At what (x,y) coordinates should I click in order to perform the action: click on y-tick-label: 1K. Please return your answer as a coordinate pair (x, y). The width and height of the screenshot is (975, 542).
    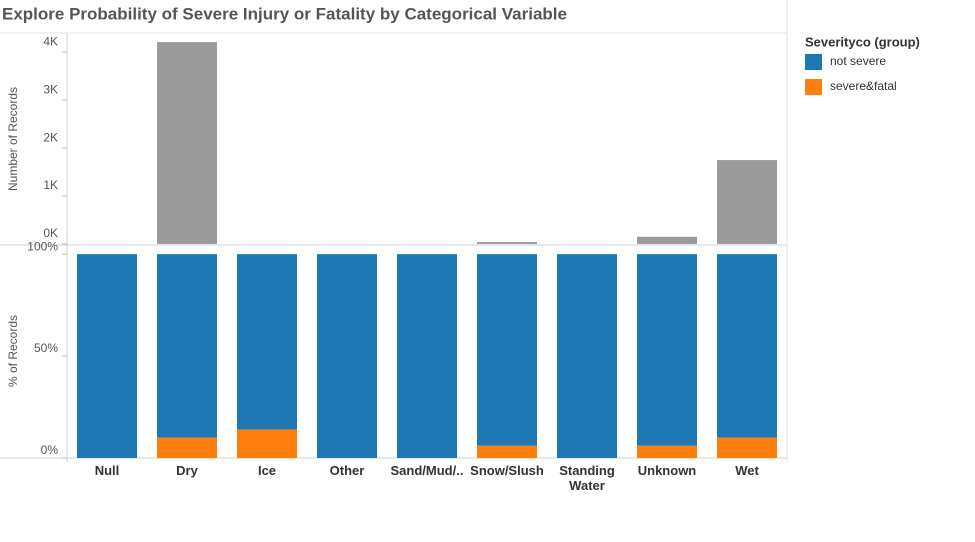
    Looking at the image, I should click on (50, 185).